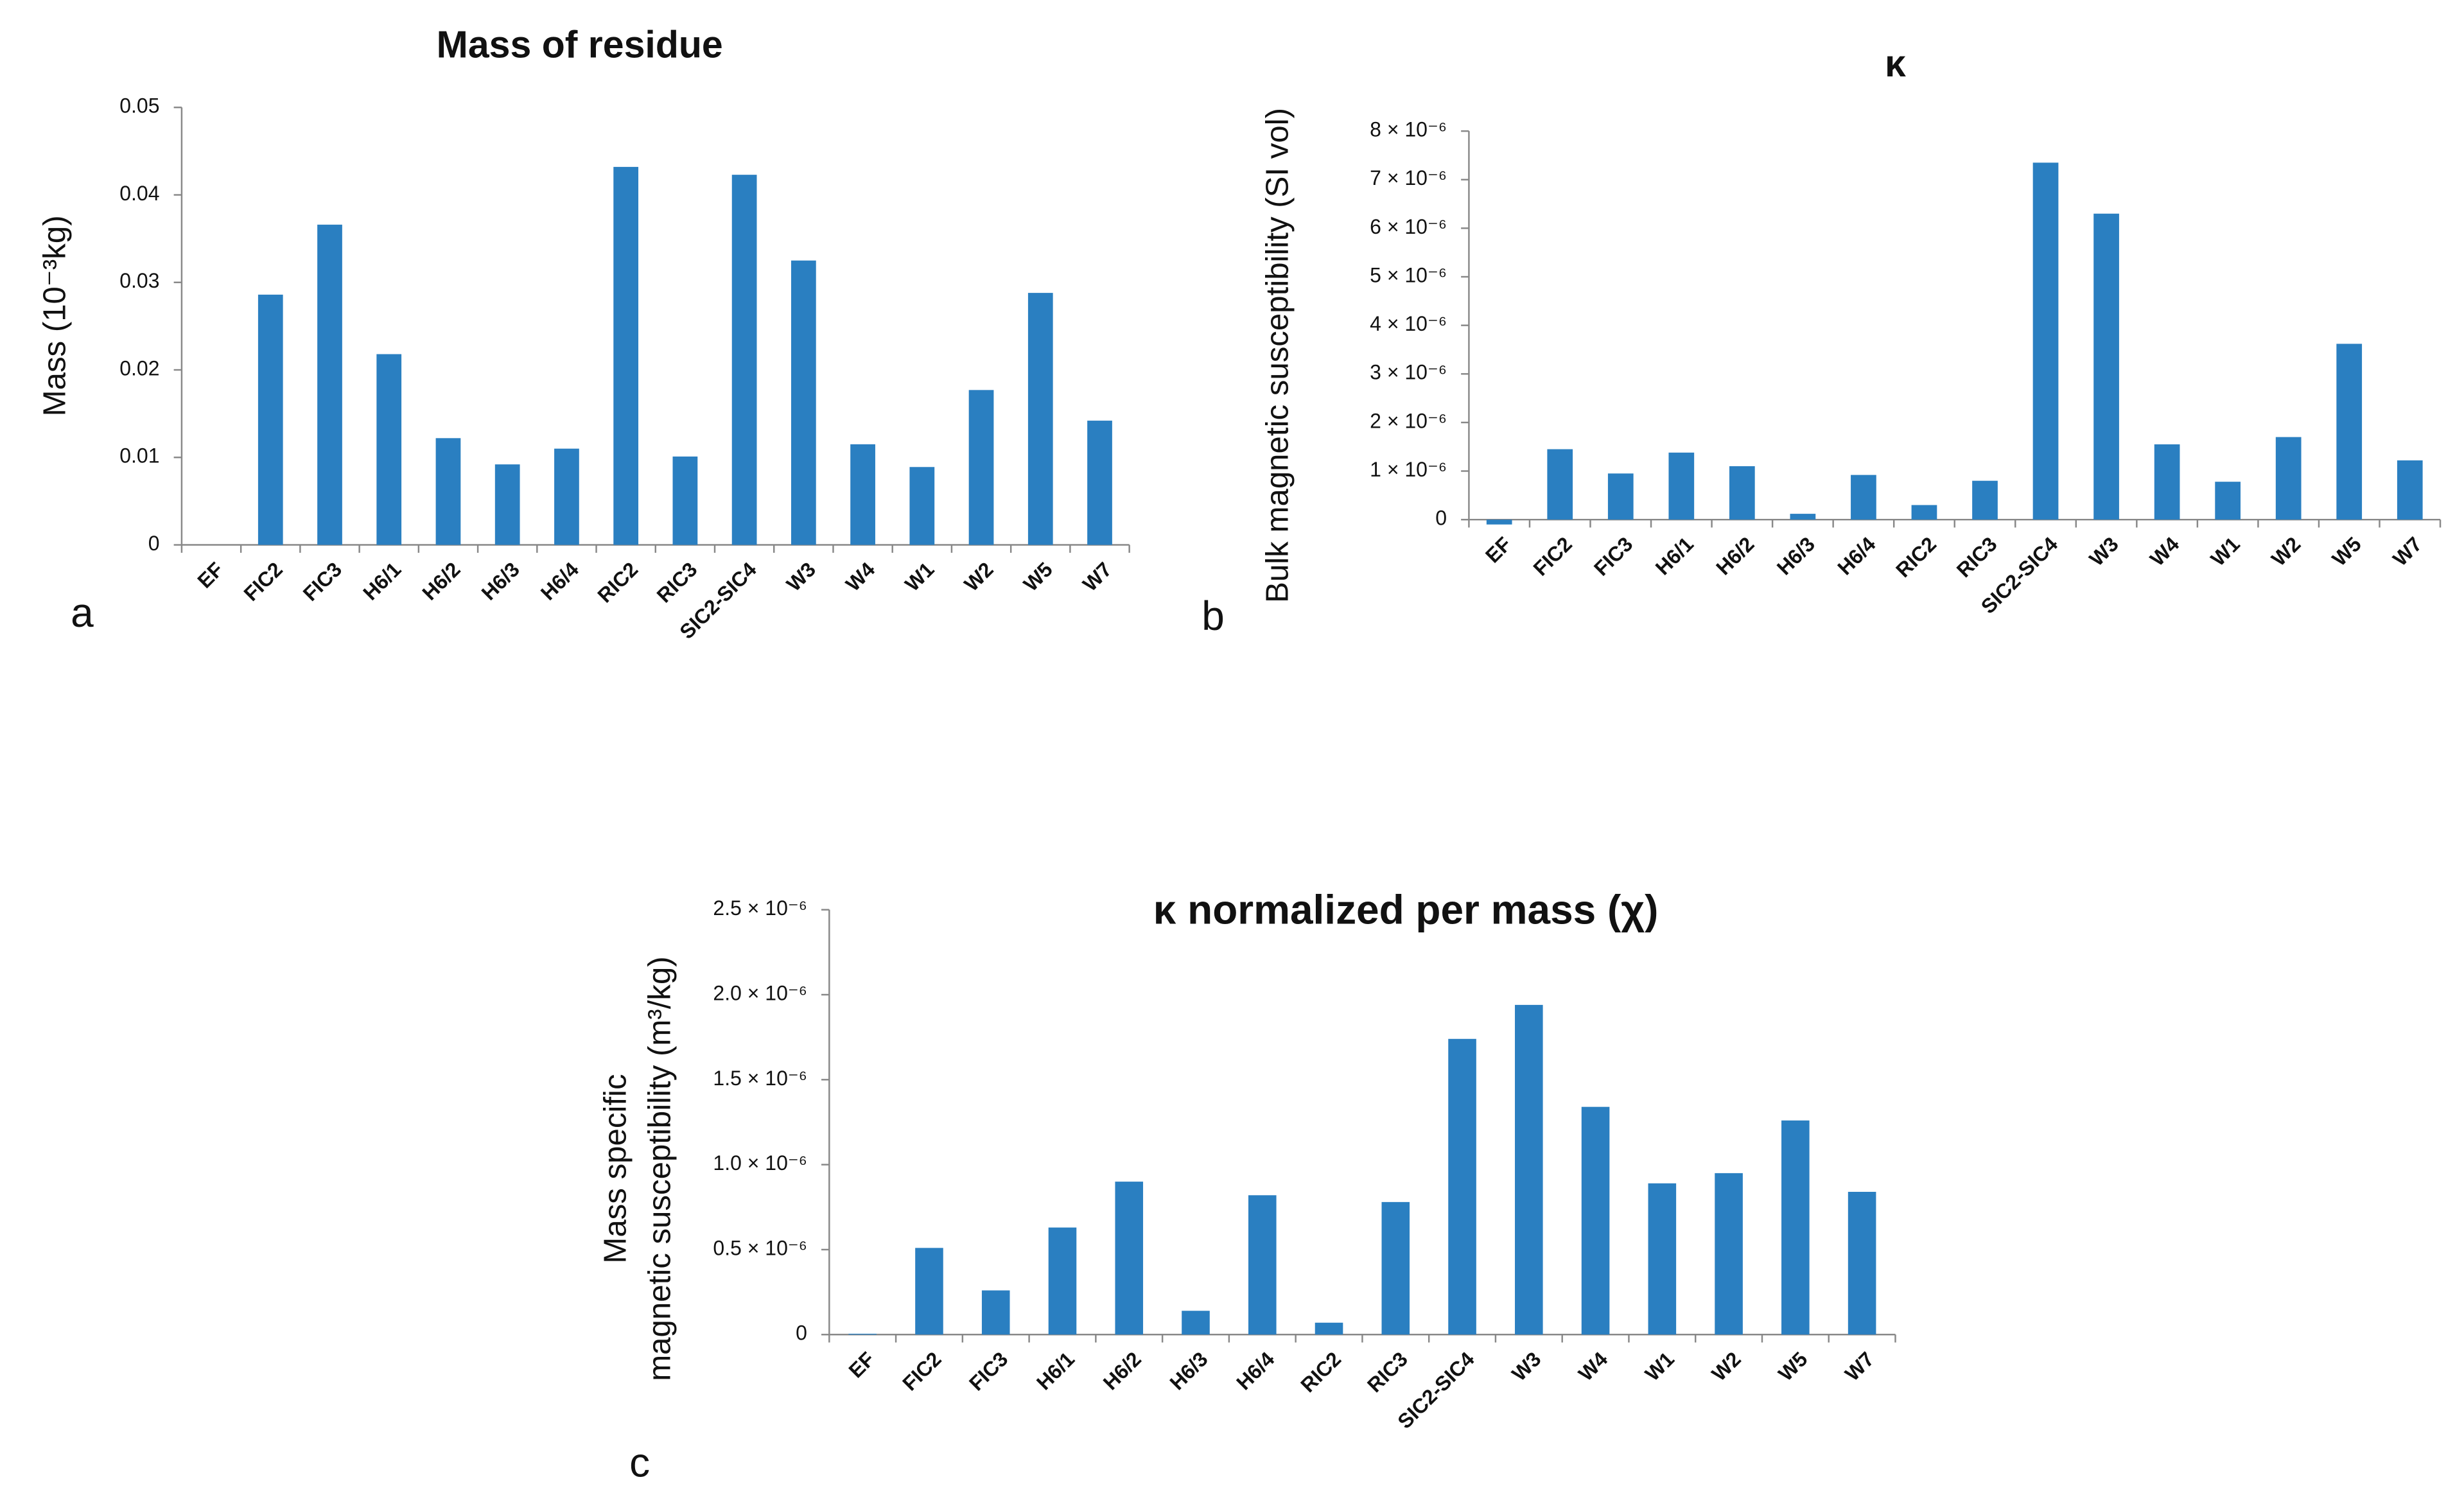  Describe the element at coordinates (82, 612) in the screenshot. I see `panel-label: a` at that location.